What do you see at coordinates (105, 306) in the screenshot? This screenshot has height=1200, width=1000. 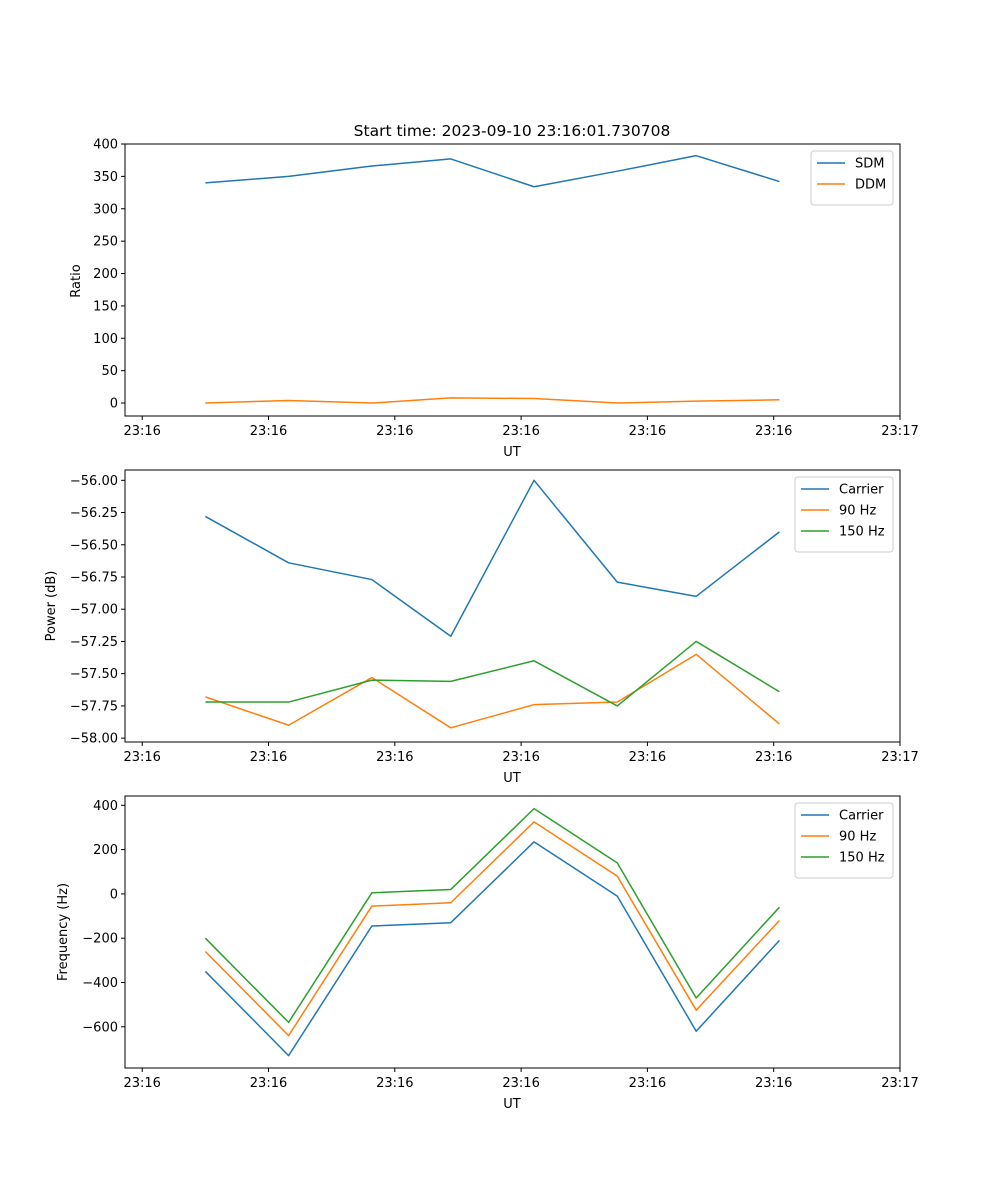 I see `y-tick-label: 150` at bounding box center [105, 306].